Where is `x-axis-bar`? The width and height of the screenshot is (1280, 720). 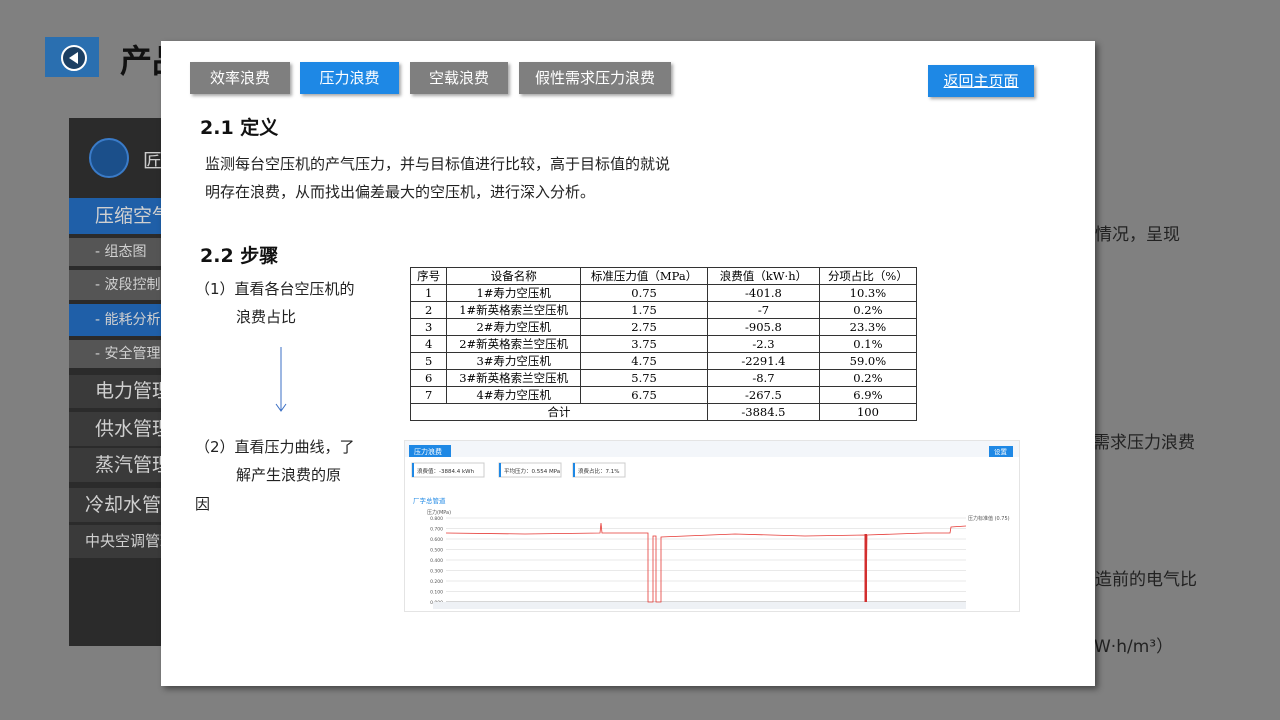 x-axis-bar is located at coordinates (699, 605).